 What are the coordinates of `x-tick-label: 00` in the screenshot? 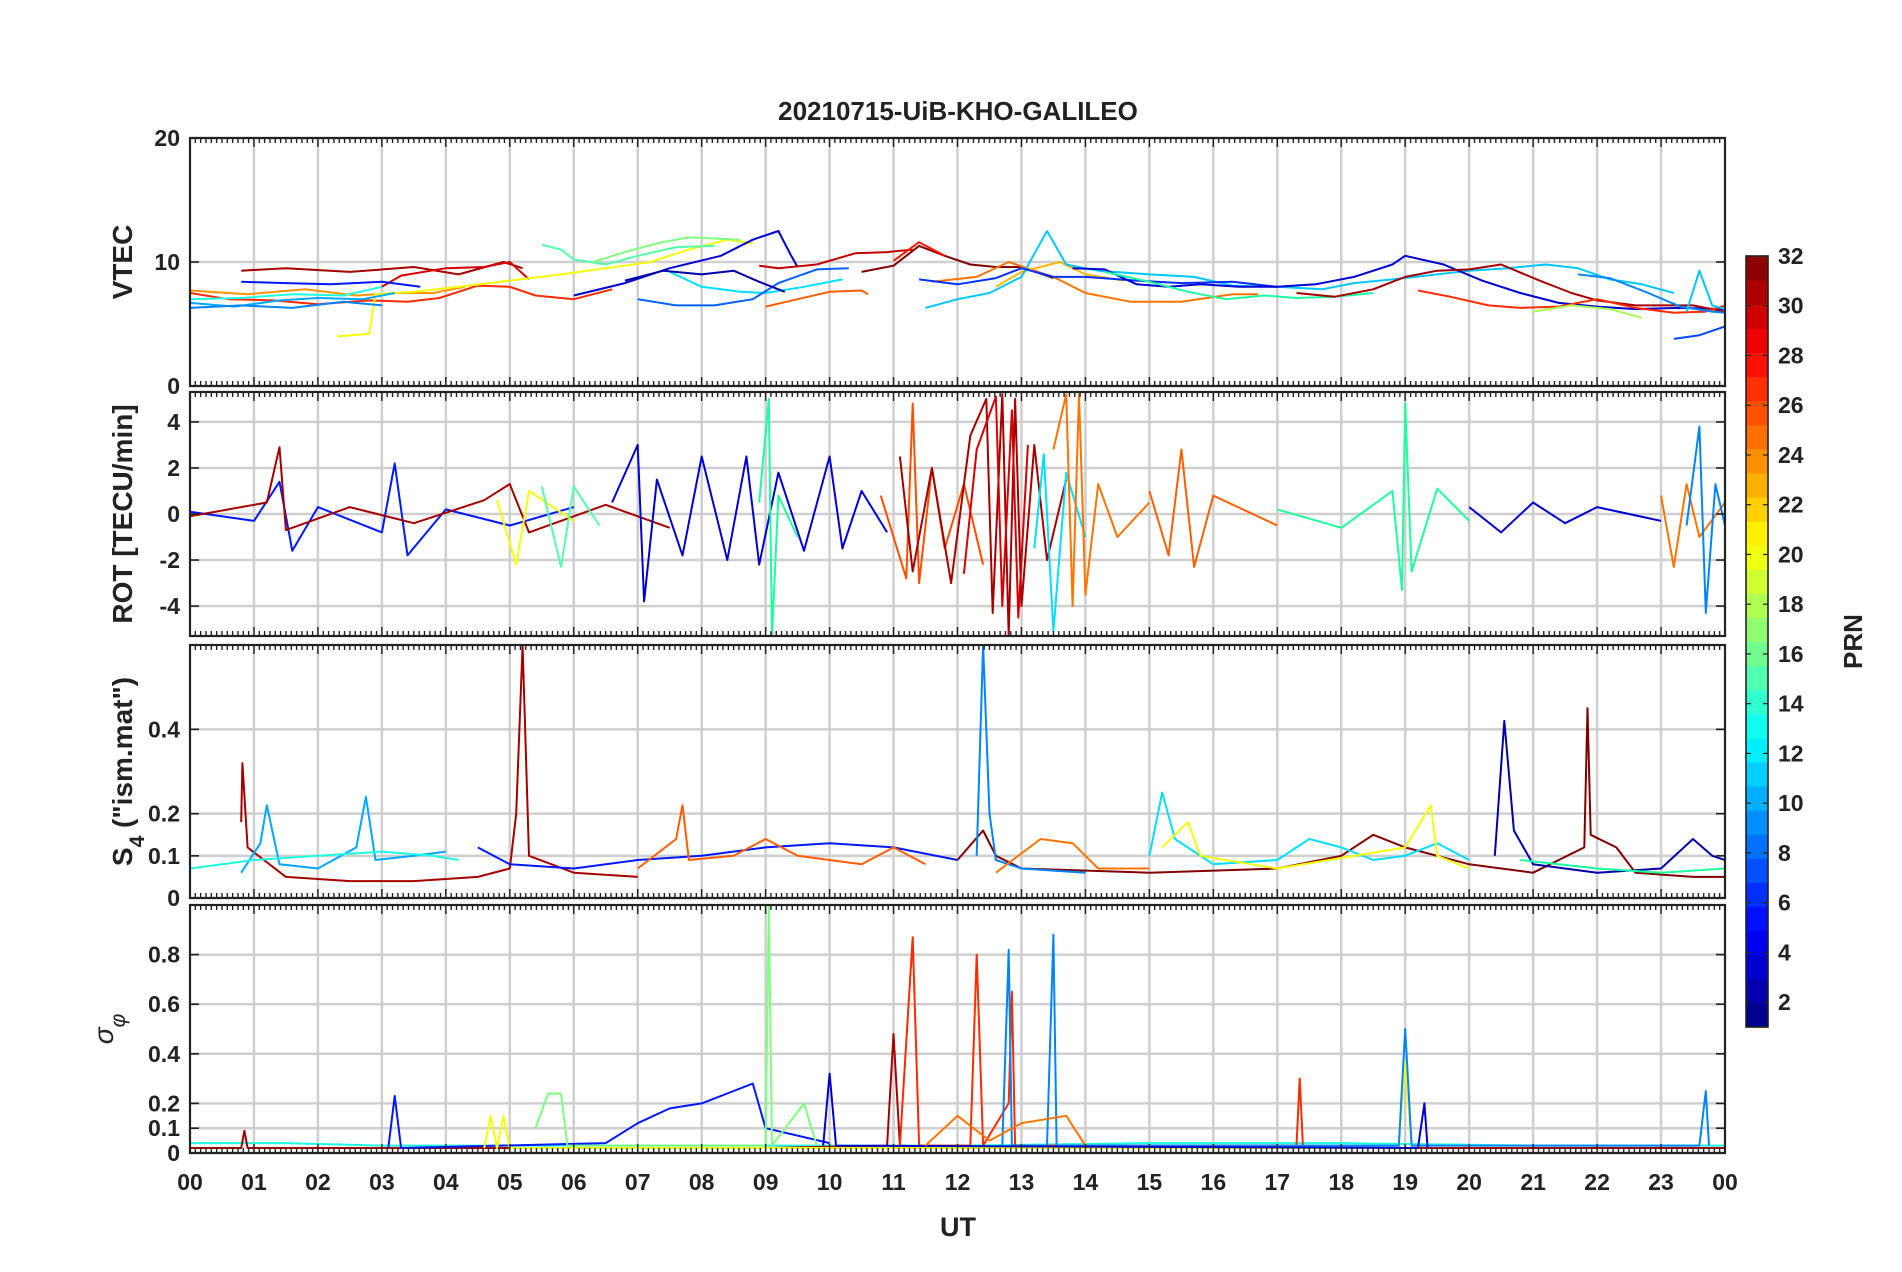 It's located at (190, 1182).